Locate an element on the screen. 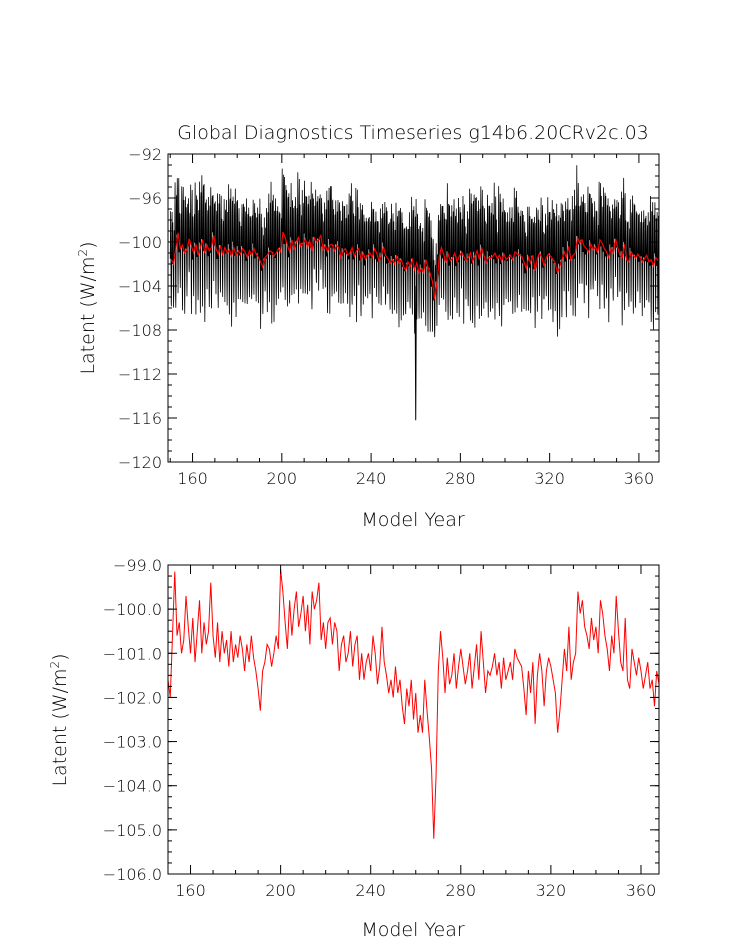  top-x-axis-label: Model Year is located at coordinates (413, 520).